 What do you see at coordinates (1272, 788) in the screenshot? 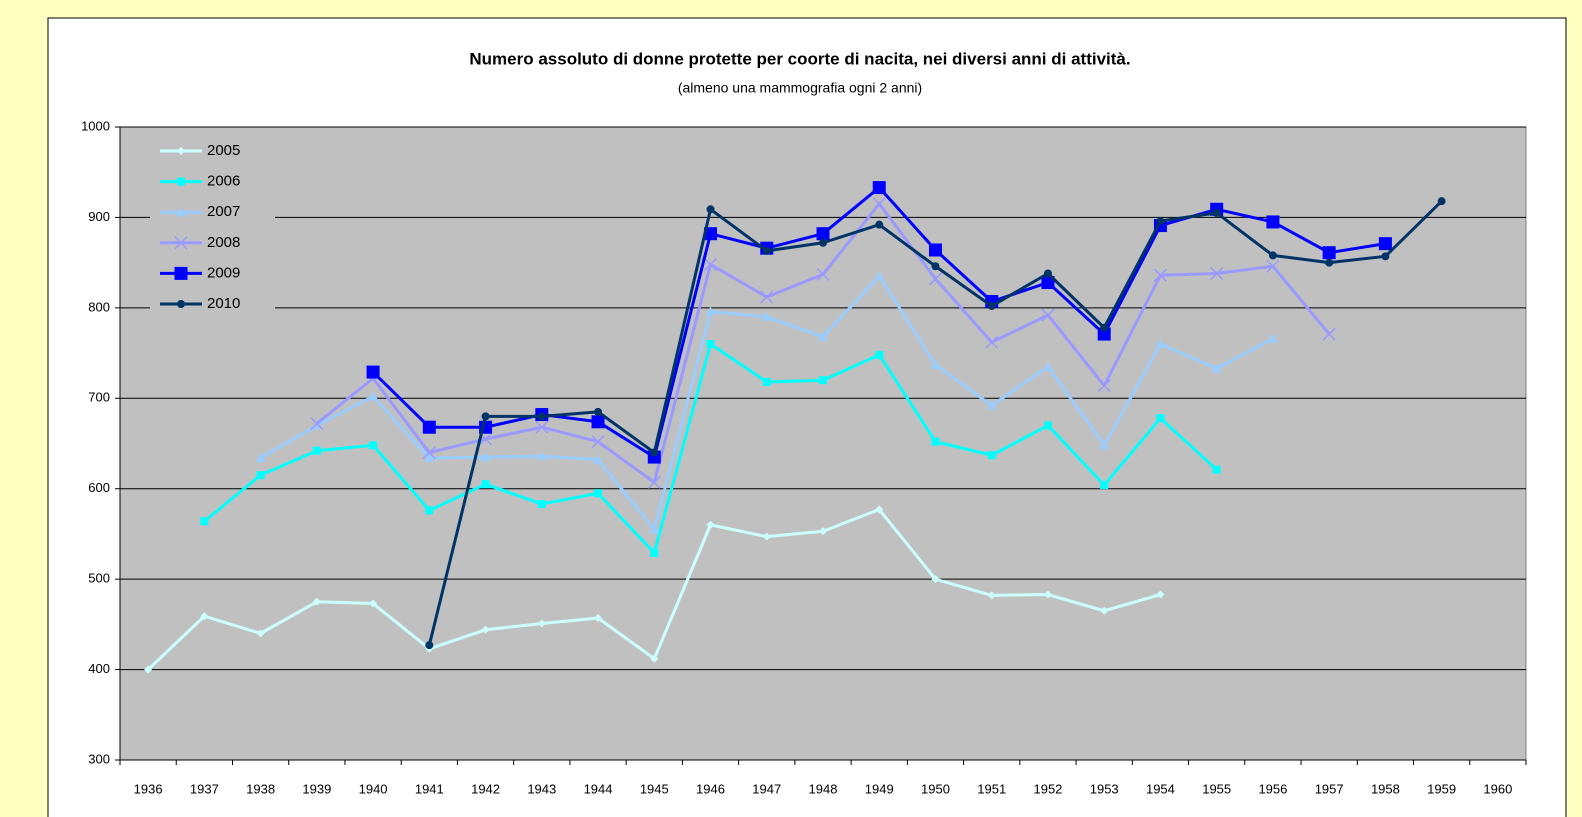
I see `x-tick-label: 1956` at bounding box center [1272, 788].